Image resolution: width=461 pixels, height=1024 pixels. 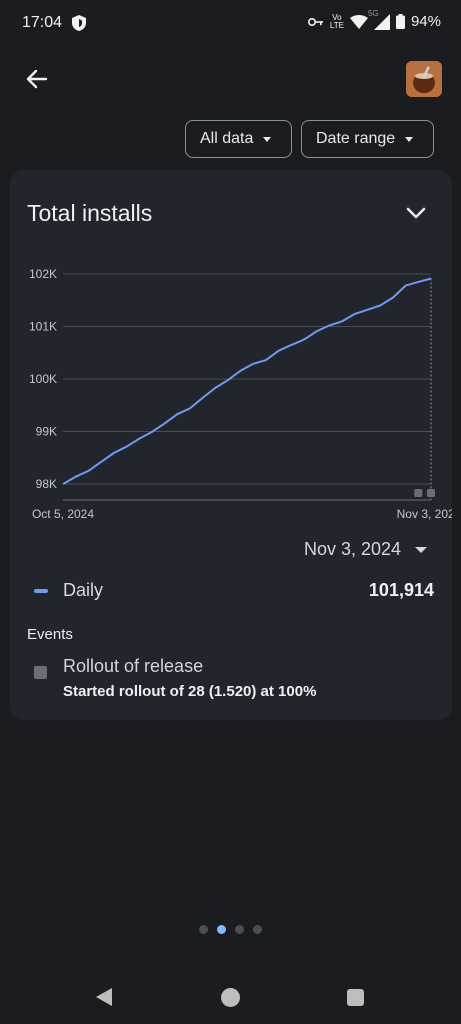 I want to click on y-tick-label: 98K, so click(x=46, y=484).